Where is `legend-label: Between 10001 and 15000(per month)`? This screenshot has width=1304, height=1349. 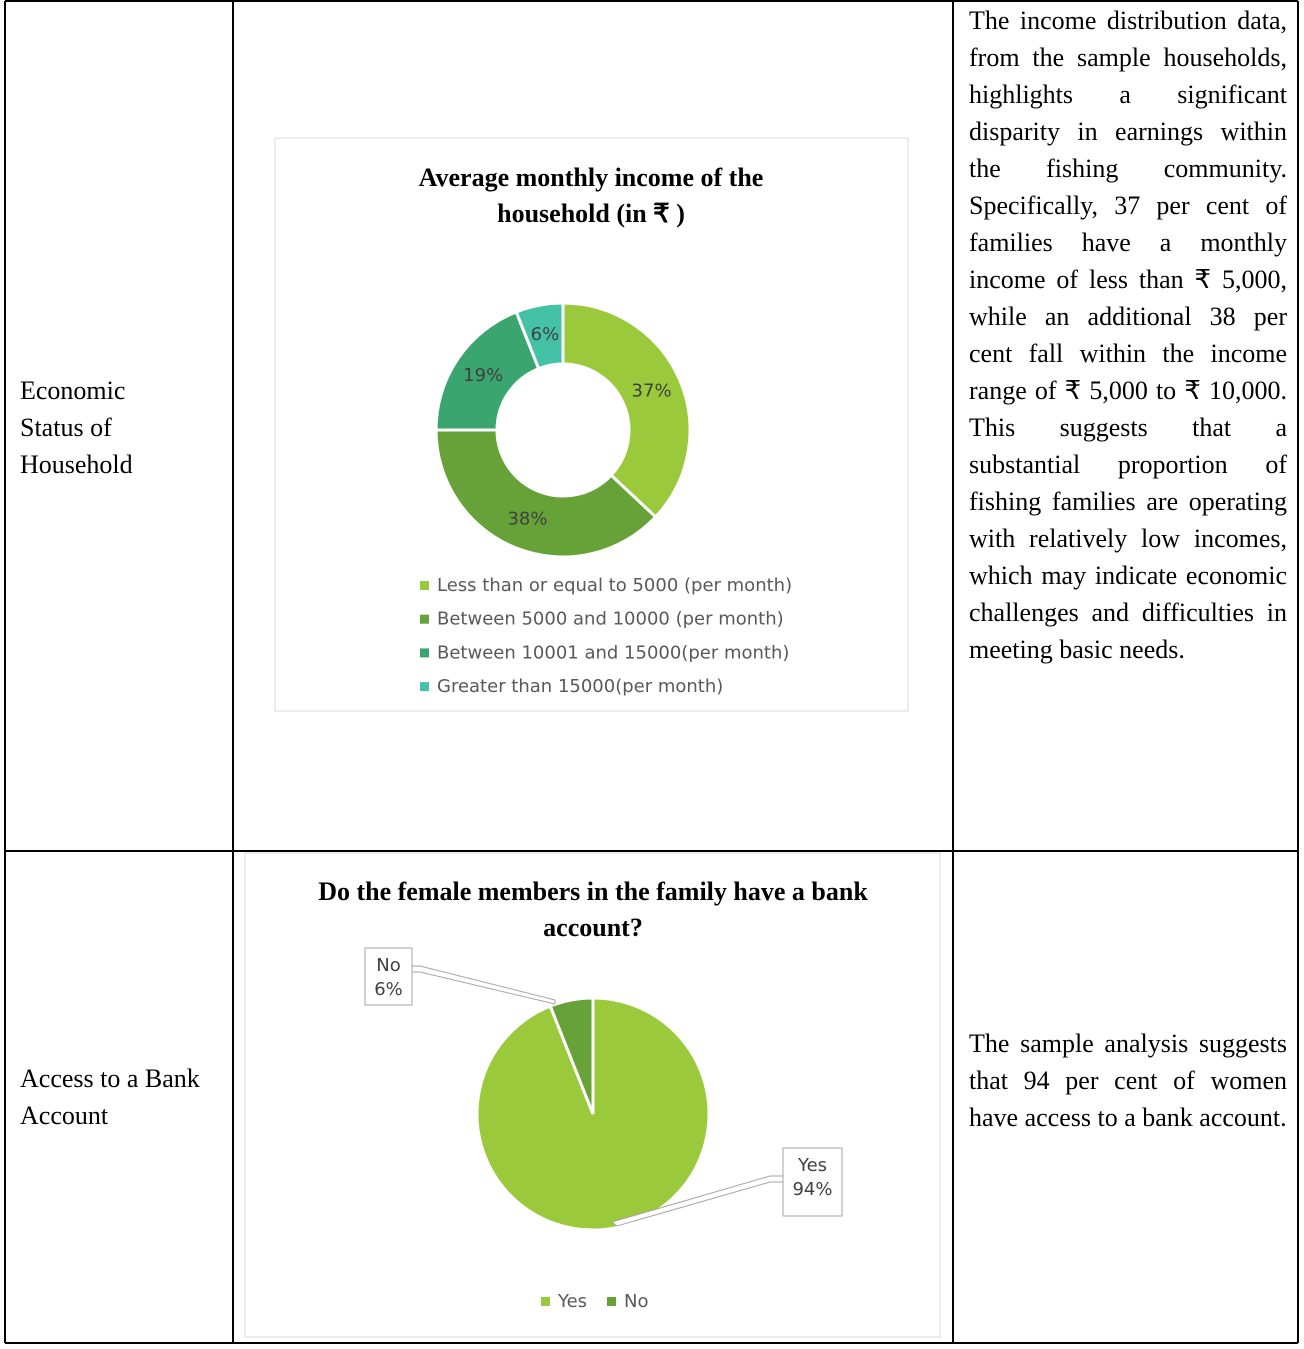
legend-label: Between 10001 and 15000(per month) is located at coordinates (613, 652).